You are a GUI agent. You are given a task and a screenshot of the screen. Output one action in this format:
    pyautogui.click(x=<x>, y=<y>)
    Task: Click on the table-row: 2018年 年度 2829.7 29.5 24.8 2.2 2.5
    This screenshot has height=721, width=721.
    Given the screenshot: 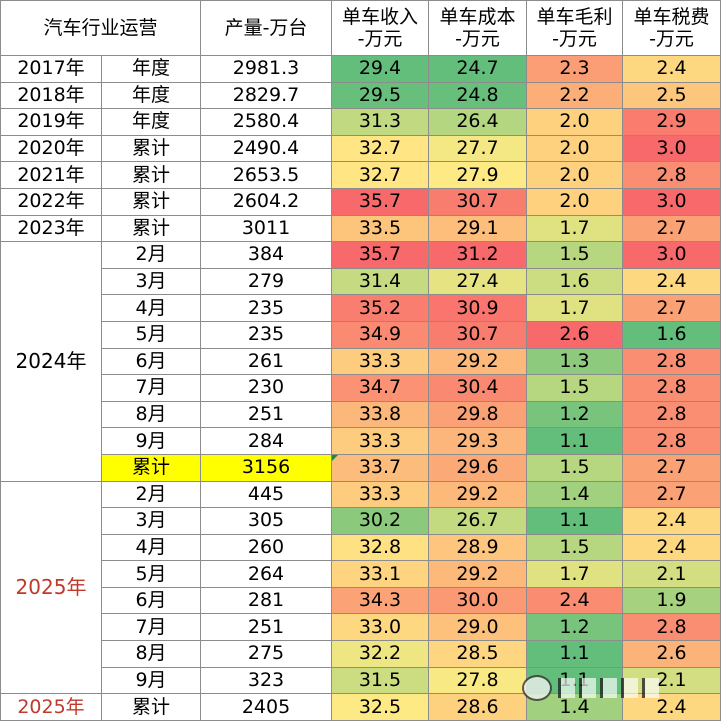 What is the action you would take?
    pyautogui.click(x=360, y=95)
    